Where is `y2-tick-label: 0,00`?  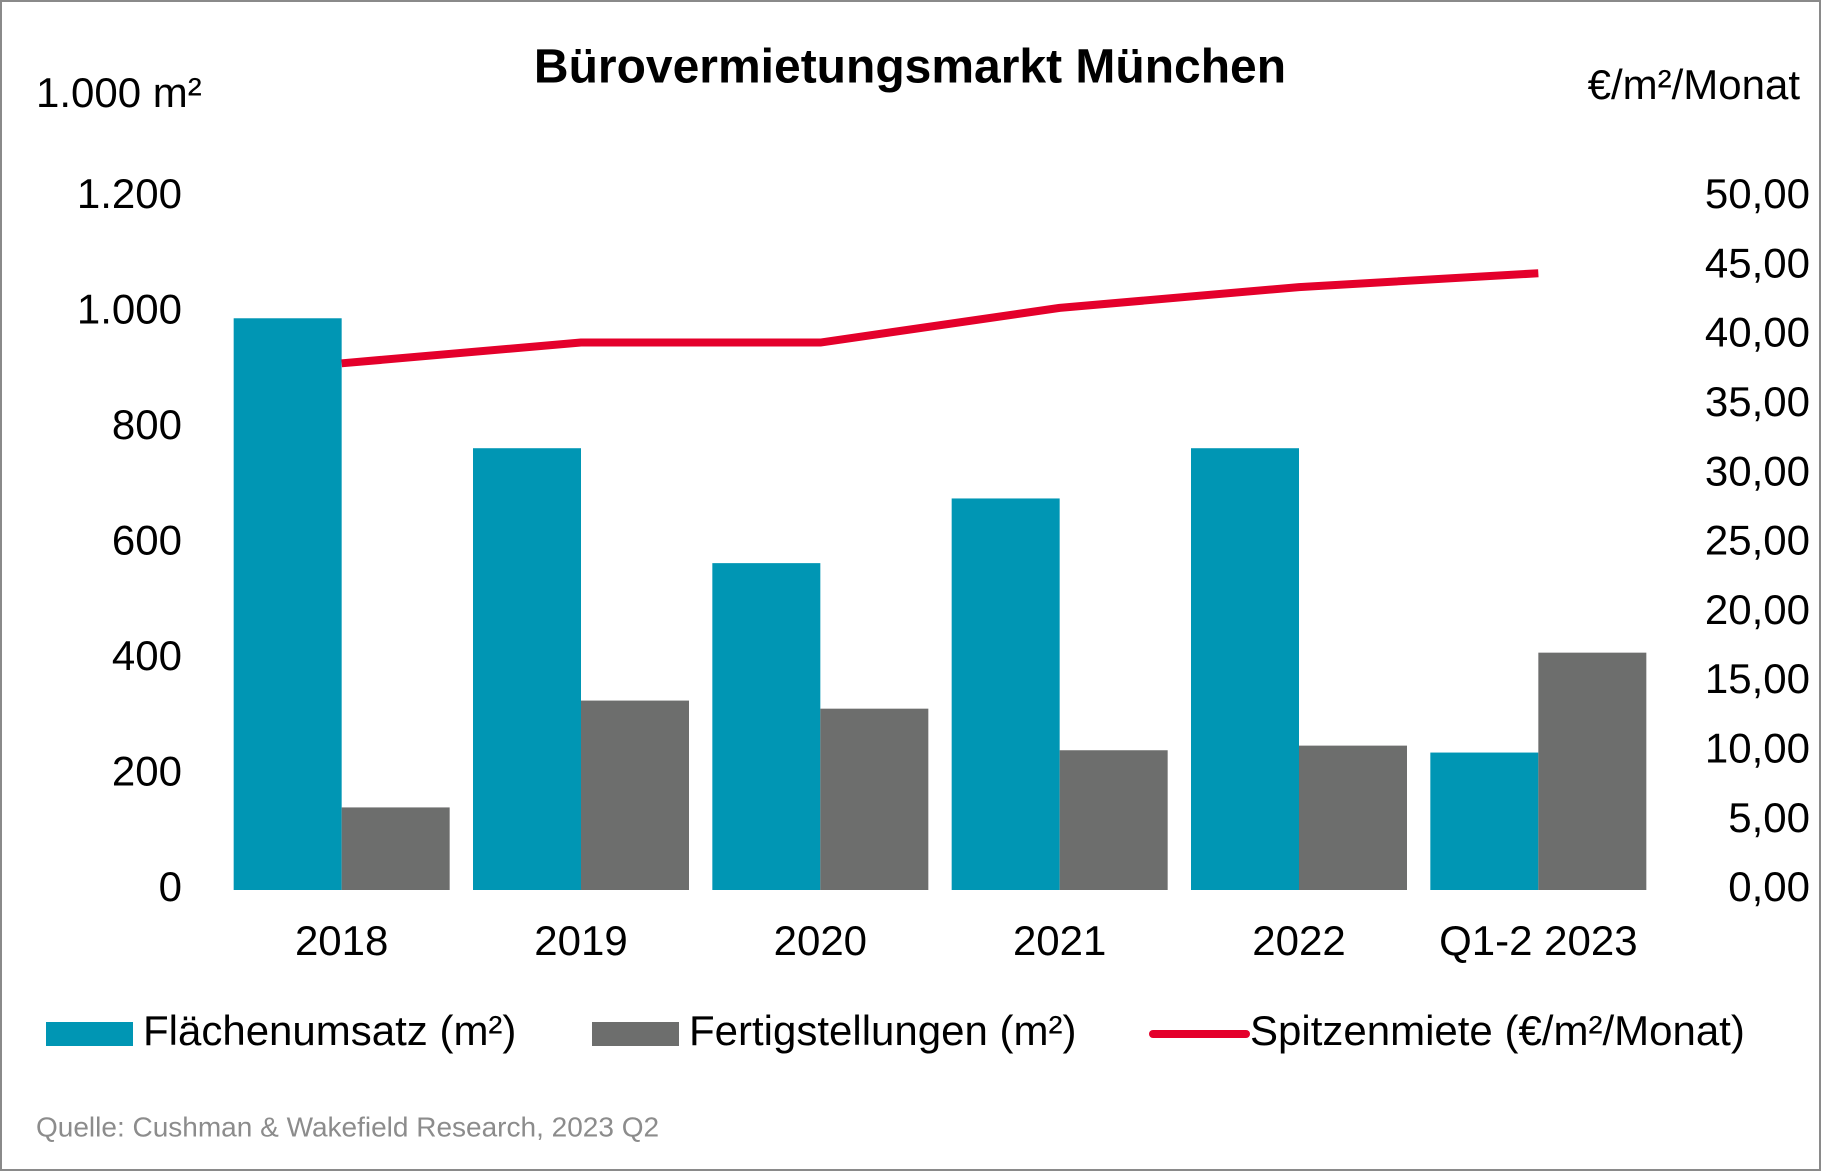
y2-tick-label: 0,00 is located at coordinates (1769, 886).